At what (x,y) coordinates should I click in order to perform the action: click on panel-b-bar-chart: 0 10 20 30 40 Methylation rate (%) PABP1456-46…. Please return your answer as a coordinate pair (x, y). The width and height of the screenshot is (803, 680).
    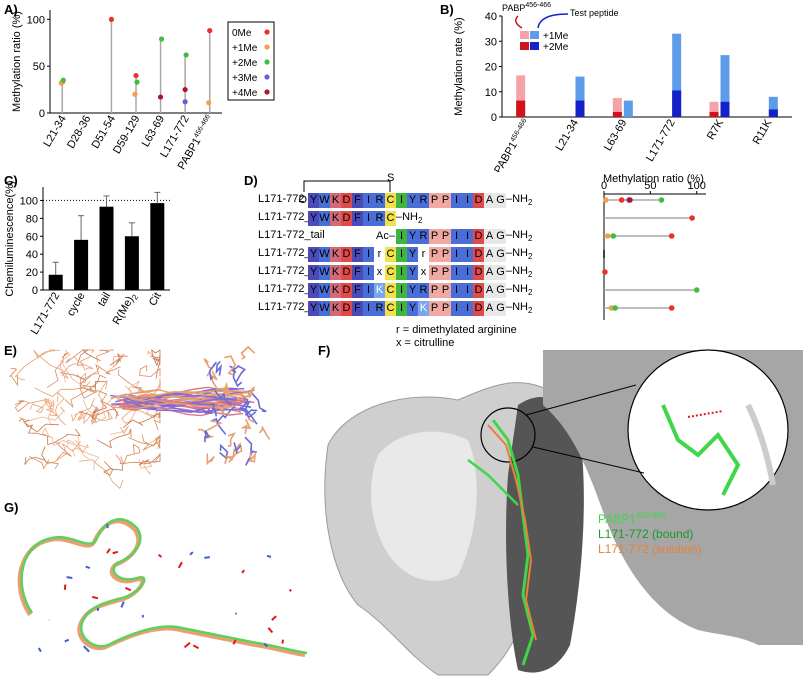
    Looking at the image, I should click on (622, 87).